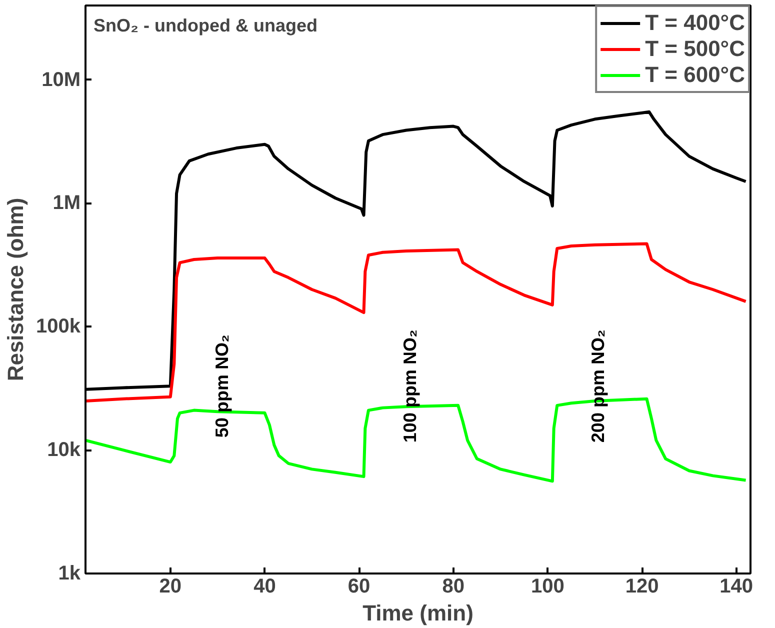  Describe the element at coordinates (695, 23) in the screenshot. I see `legend-label: T = 400°C` at that location.